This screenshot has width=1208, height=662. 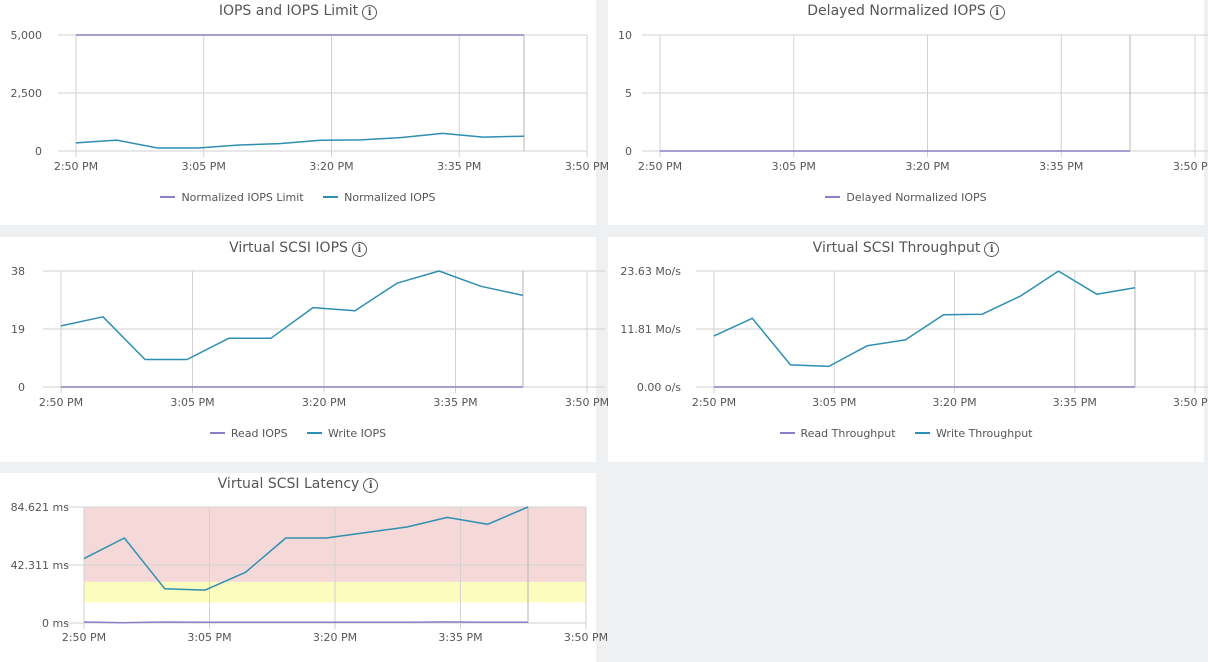 I want to click on y-tick-label: 42.311 ms, so click(x=40, y=565).